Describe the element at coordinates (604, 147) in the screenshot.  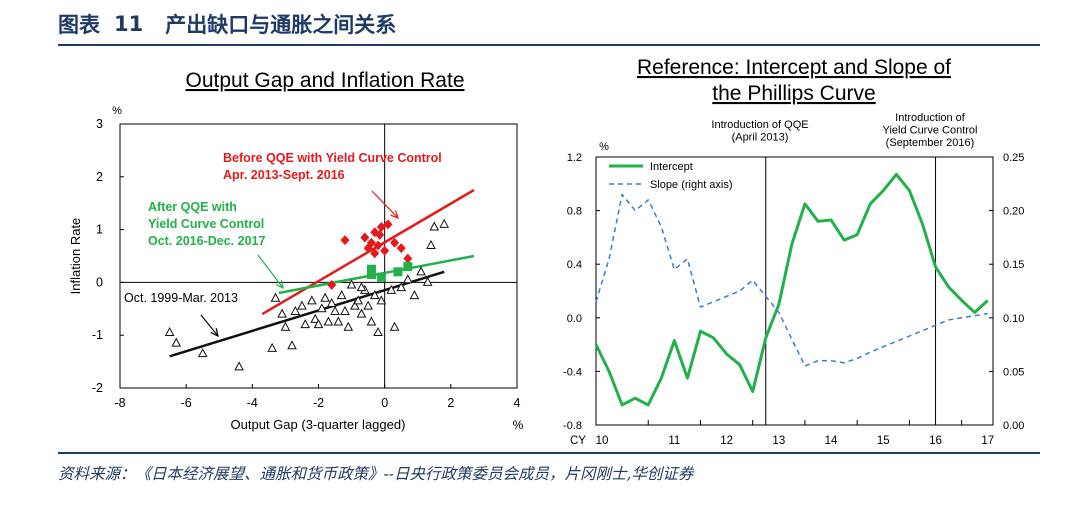
I see `right-chart-left-unit: %` at that location.